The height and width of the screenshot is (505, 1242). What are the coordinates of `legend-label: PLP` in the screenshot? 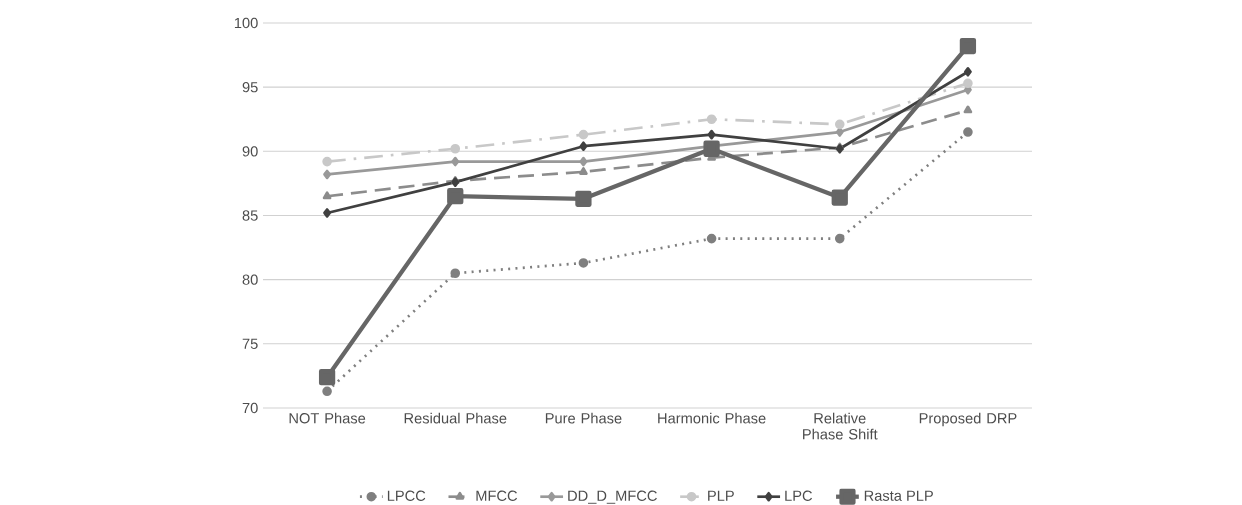 It's located at (721, 495).